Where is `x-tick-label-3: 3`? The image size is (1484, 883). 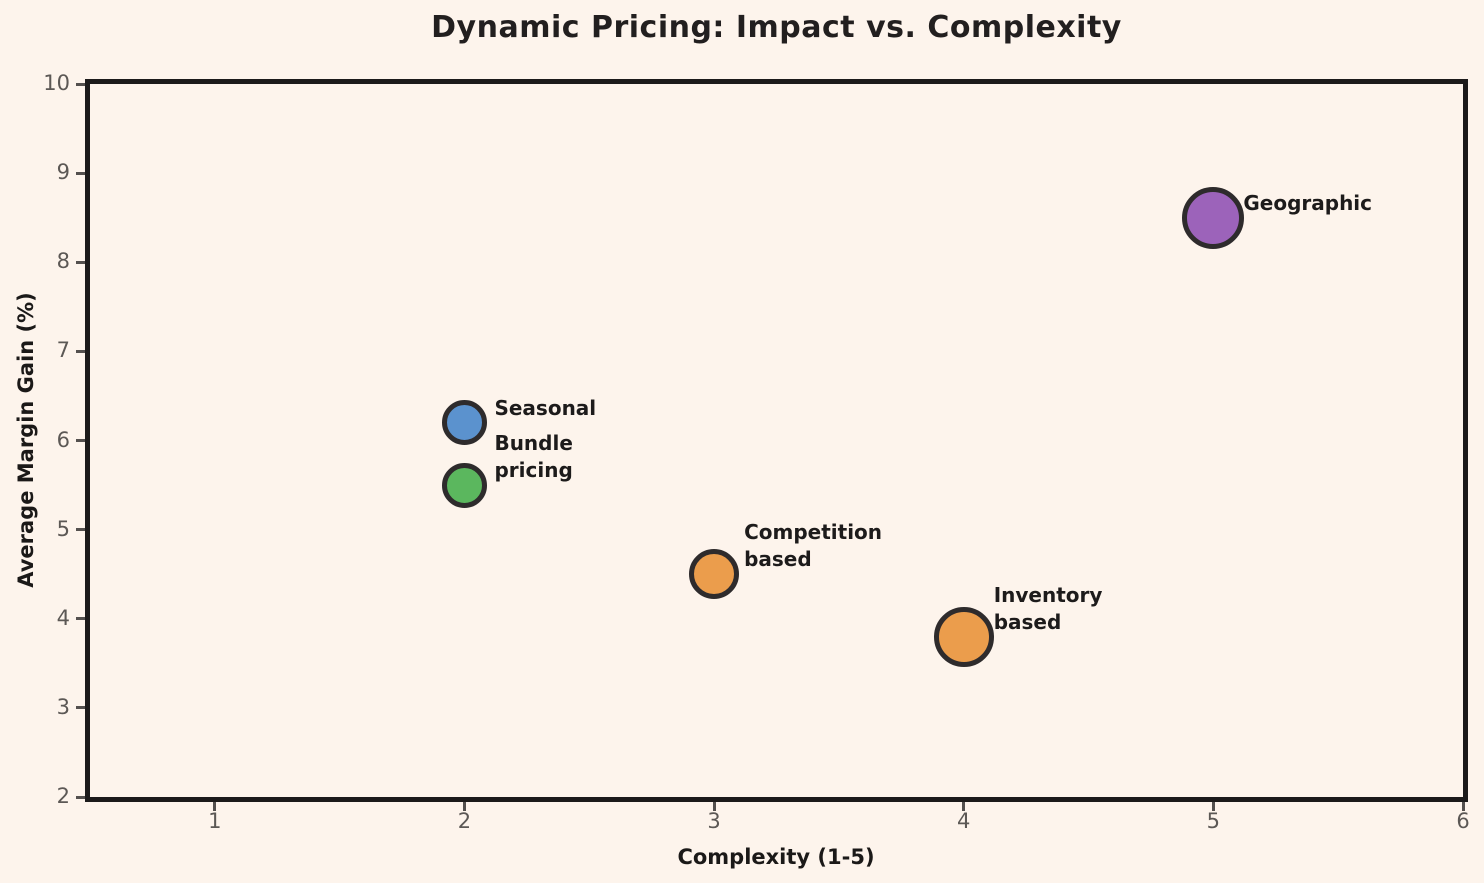 x-tick-label-3: 3 is located at coordinates (714, 821).